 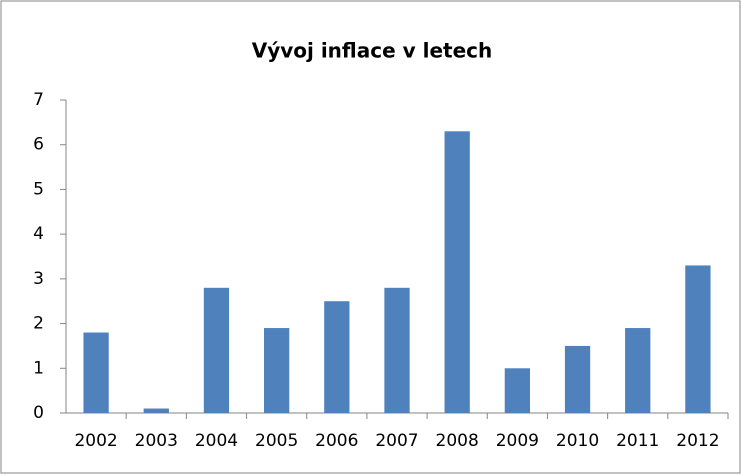 What do you see at coordinates (38, 413) in the screenshot?
I see `y-tick-label: 0` at bounding box center [38, 413].